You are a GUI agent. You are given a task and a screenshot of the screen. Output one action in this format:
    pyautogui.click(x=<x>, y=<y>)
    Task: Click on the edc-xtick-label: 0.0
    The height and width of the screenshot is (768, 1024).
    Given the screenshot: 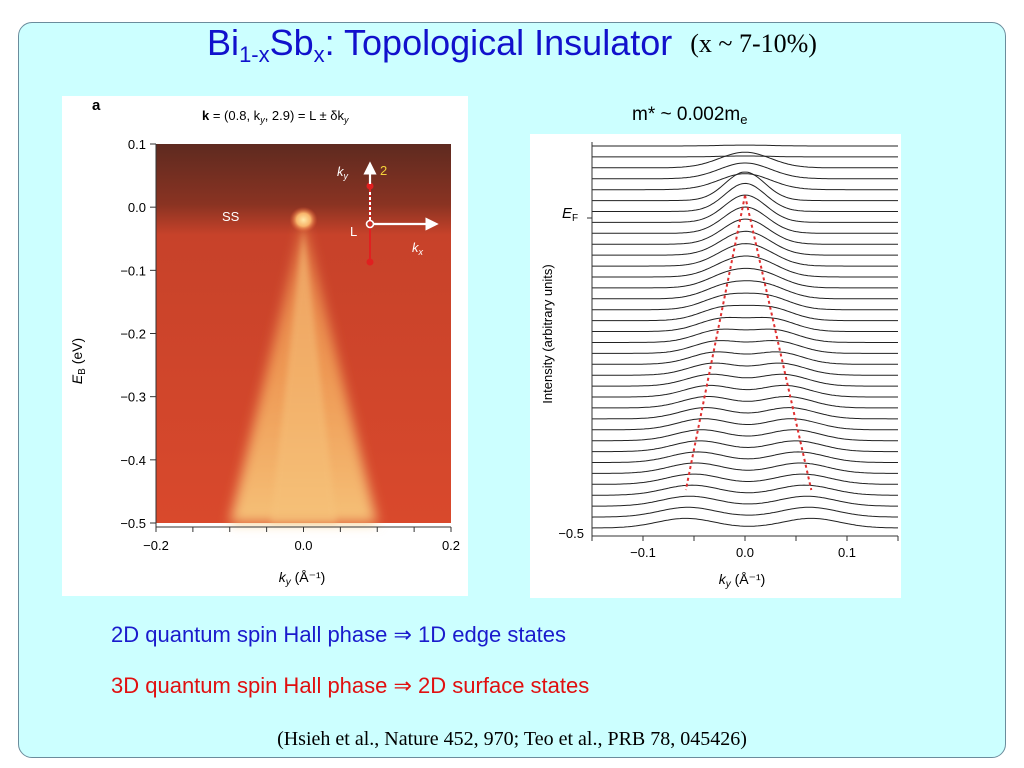 What is the action you would take?
    pyautogui.click(x=745, y=552)
    